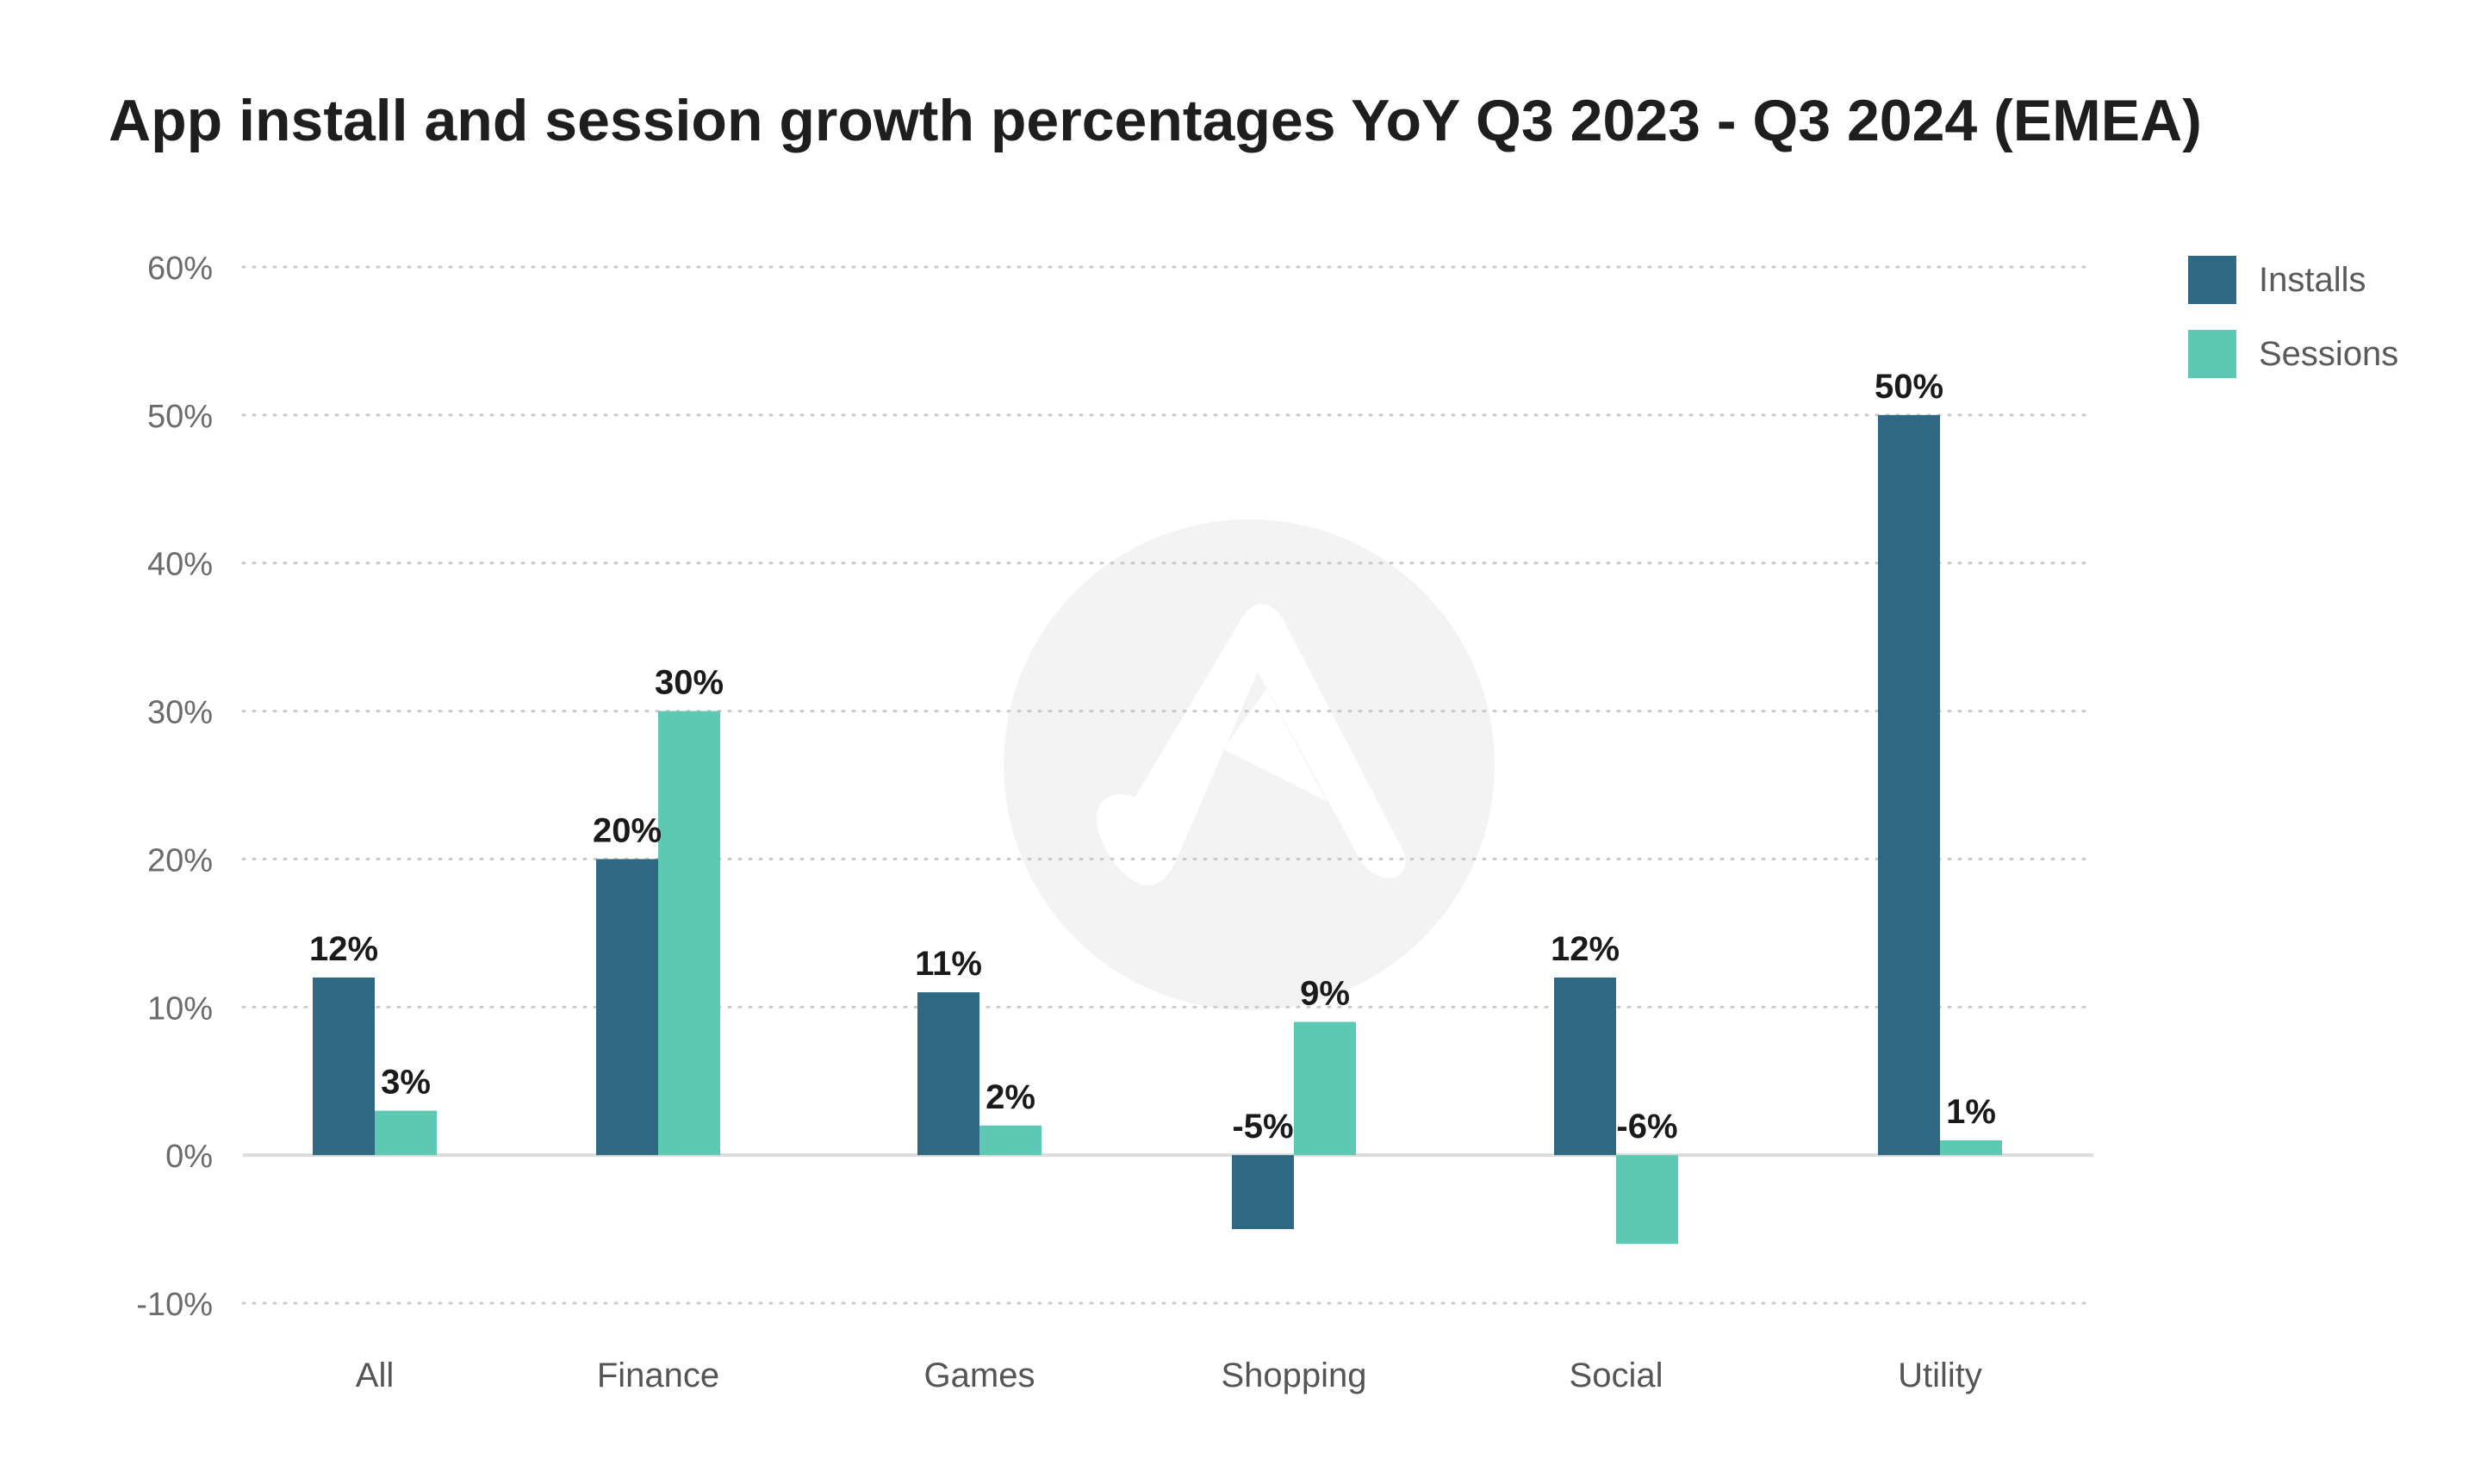 The width and height of the screenshot is (2481, 1484). What do you see at coordinates (344, 1066) in the screenshot?
I see `bar-installs-all` at bounding box center [344, 1066].